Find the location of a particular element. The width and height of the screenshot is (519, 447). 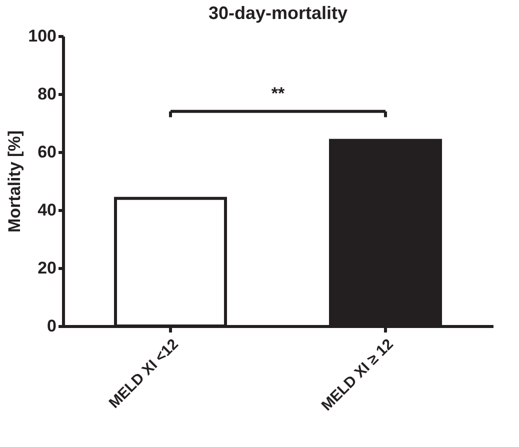

y-tick-label: 80 is located at coordinates (47, 94).